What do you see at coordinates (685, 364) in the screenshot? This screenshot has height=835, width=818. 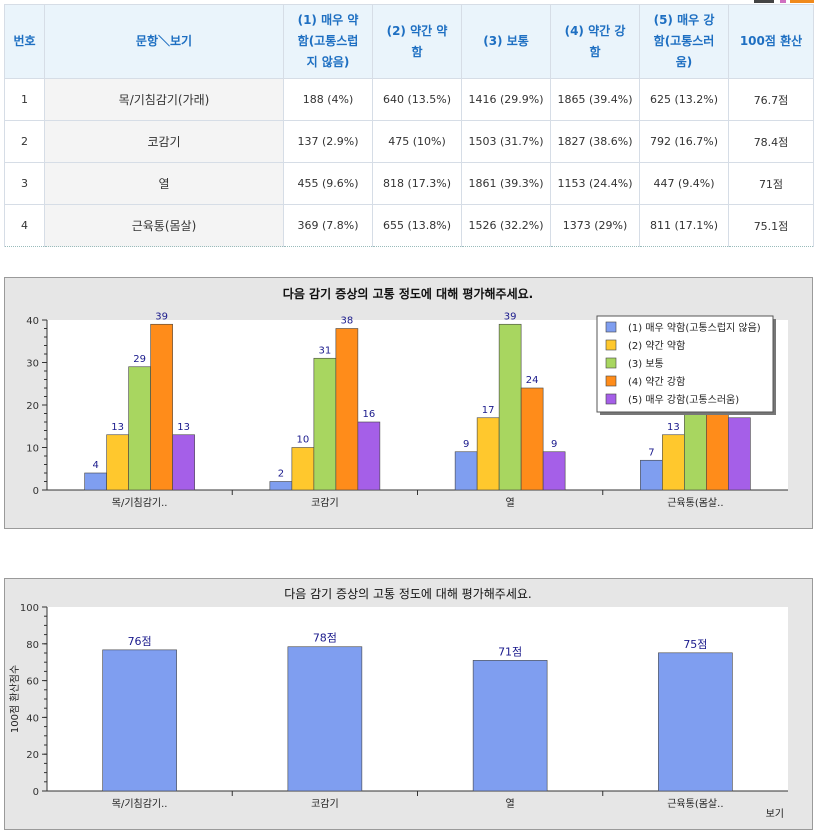 I see `legend-box` at bounding box center [685, 364].